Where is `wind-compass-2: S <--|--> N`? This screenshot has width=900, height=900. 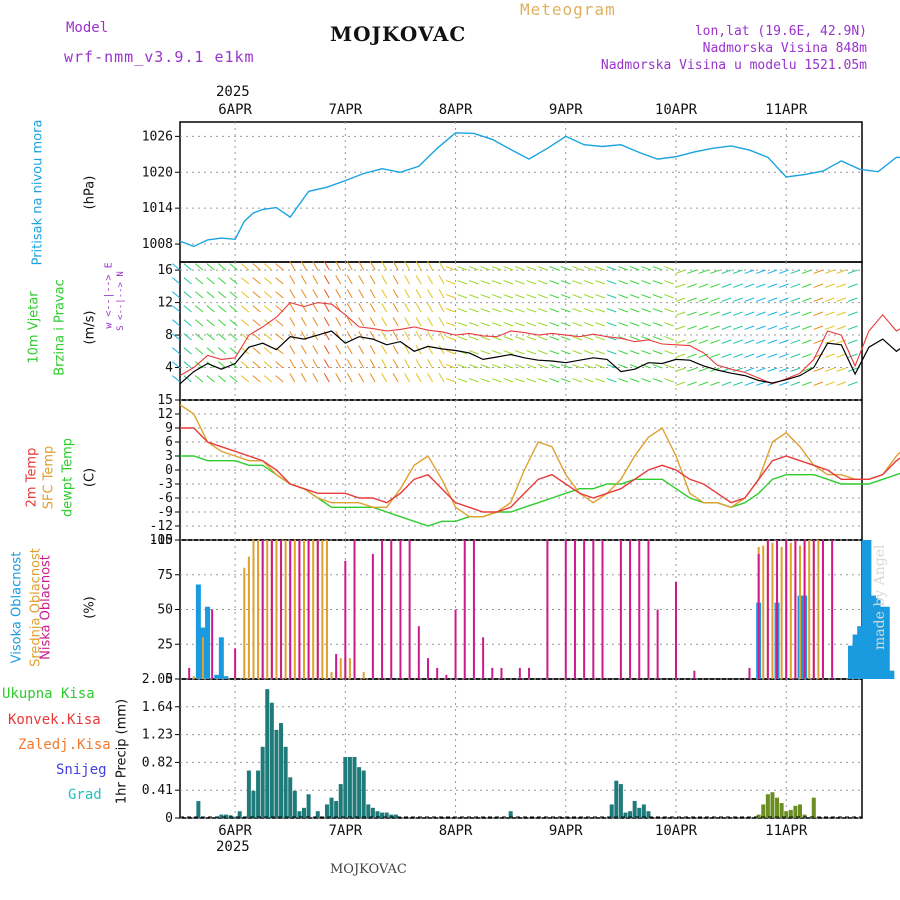
wind-compass-2: S <--|--> N is located at coordinates (121, 301).